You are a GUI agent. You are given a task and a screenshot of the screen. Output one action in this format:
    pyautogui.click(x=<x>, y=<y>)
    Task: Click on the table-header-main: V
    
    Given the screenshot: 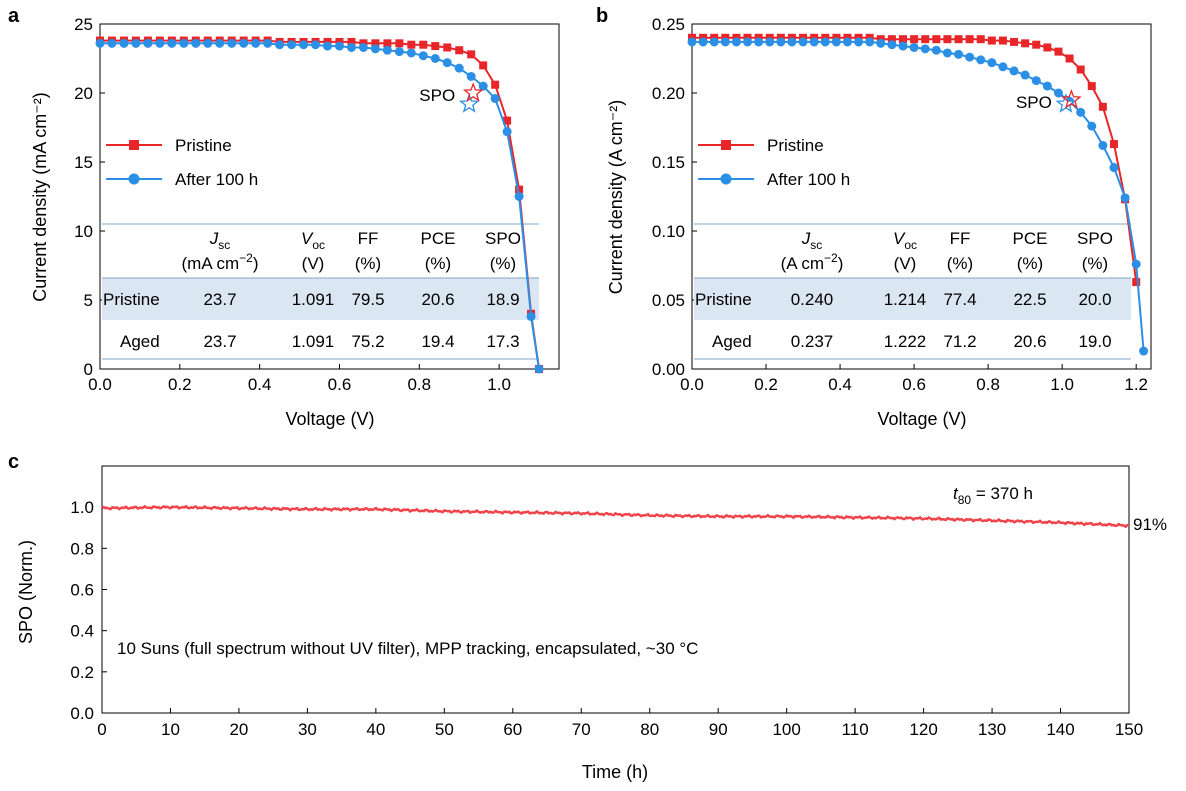 What is the action you would take?
    pyautogui.click(x=307, y=238)
    